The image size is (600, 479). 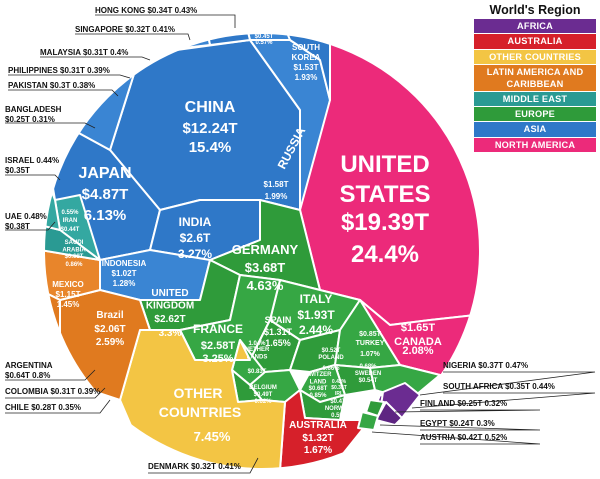 What do you see at coordinates (125, 29) in the screenshot?
I see `callout-singapore: SINGAPORE $0.32T 0.41%` at bounding box center [125, 29].